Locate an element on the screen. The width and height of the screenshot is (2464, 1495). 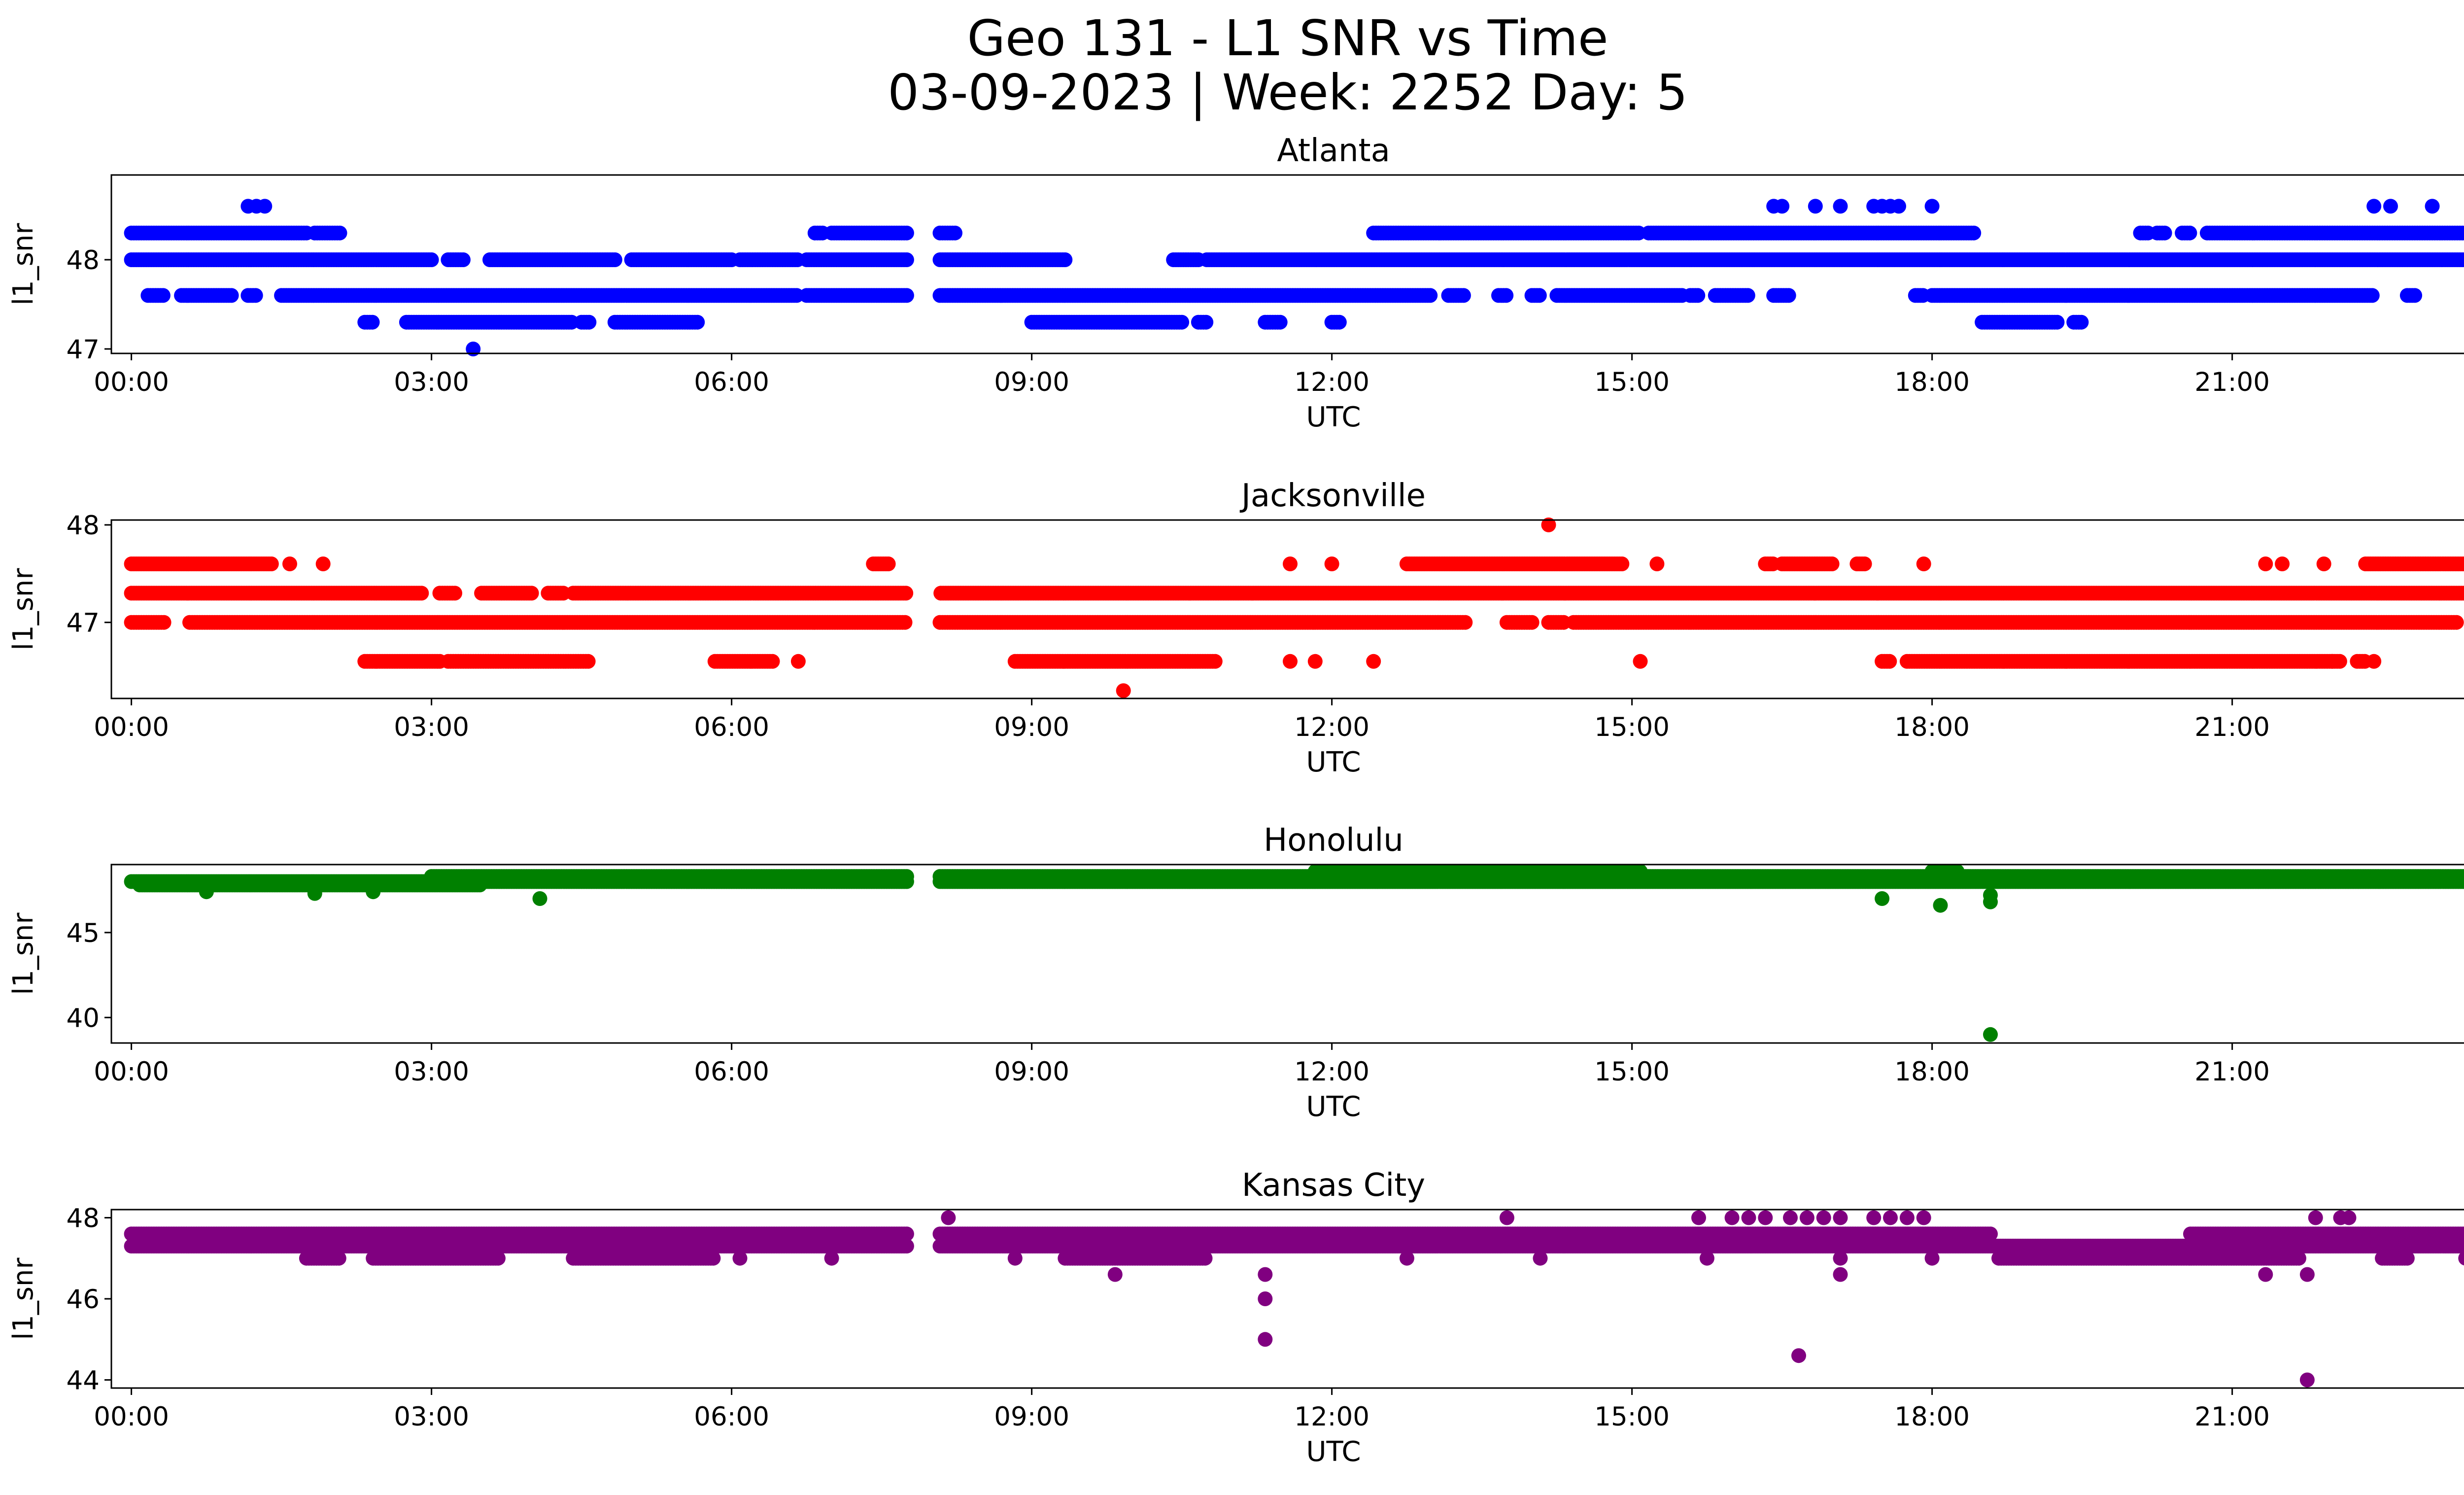
y-tick-label: 48 is located at coordinates (83, 260).